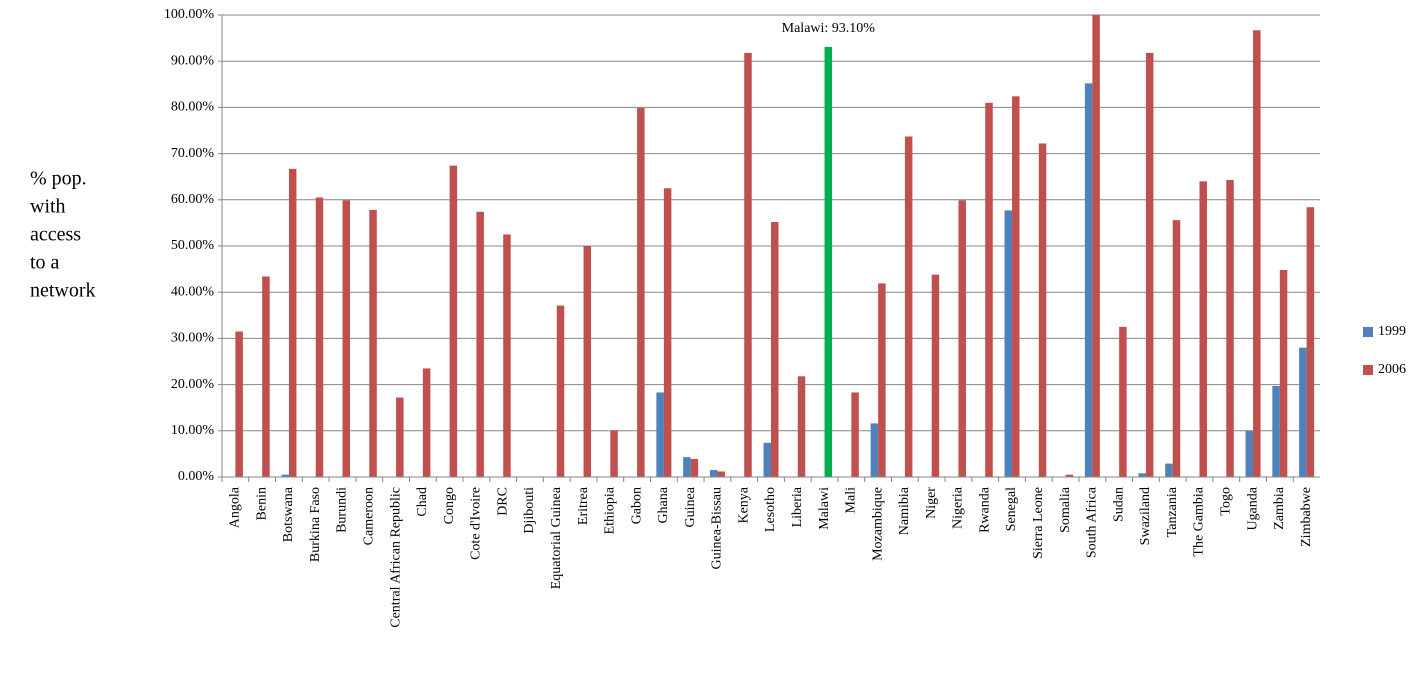 This screenshot has width=1425, height=694. What do you see at coordinates (1252, 508) in the screenshot?
I see `x-tick-label: Uganda` at bounding box center [1252, 508].